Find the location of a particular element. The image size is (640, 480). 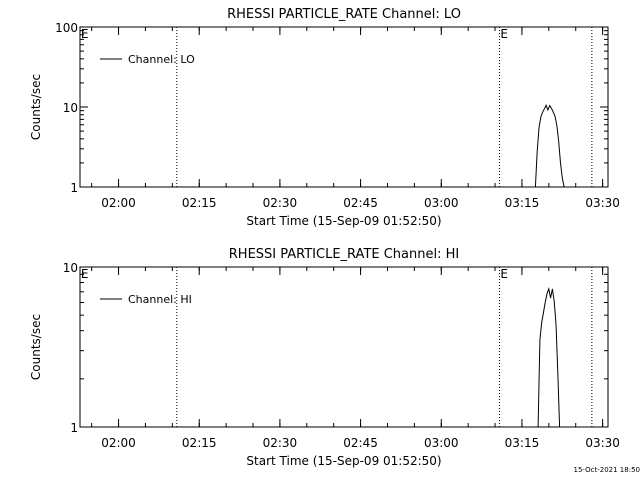

panel-1-xlabel: Start Time (15-Sep-09 01:52:50) is located at coordinates (343, 221).